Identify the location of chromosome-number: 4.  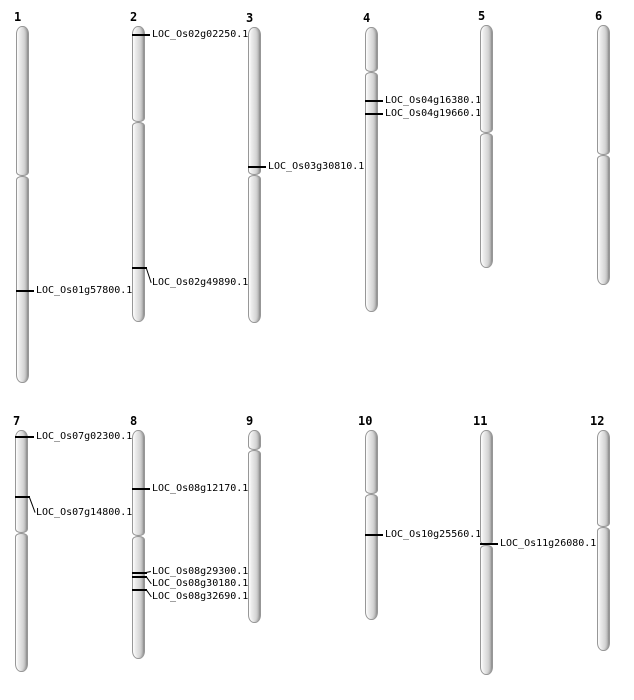
(367, 18).